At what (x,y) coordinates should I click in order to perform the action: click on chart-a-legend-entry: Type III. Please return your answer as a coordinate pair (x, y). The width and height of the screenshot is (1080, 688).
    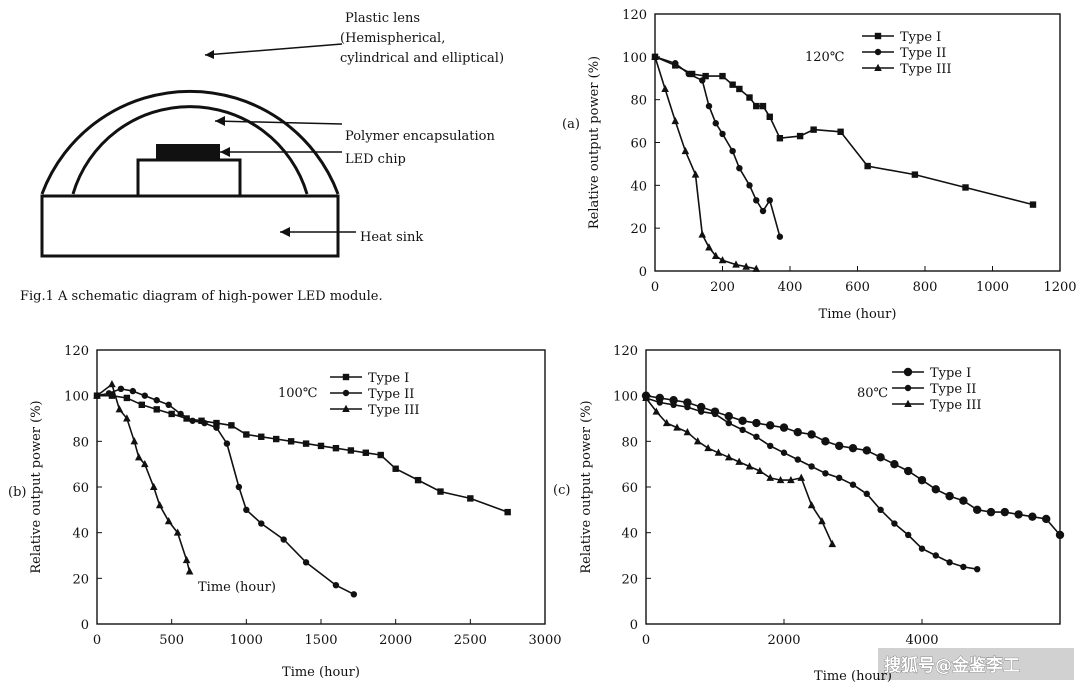
    Looking at the image, I should click on (926, 69).